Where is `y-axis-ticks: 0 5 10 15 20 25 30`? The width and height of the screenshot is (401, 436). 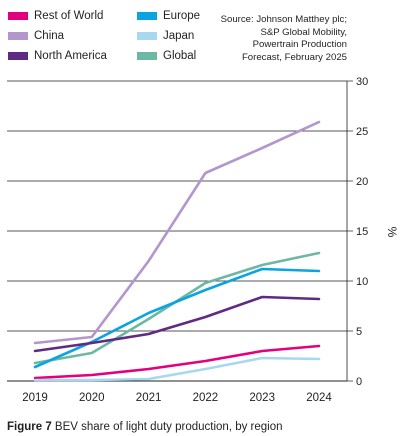
y-axis-ticks: 0 5 10 15 20 25 30 is located at coordinates (362, 232).